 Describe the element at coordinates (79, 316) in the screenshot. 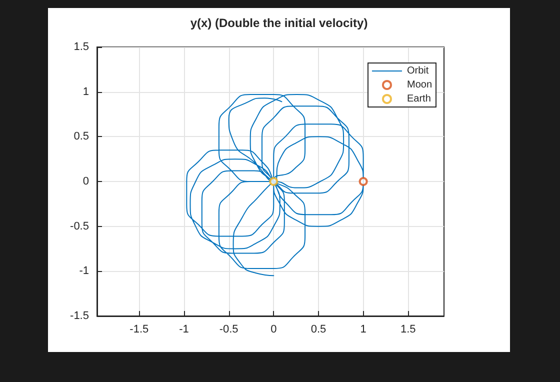

I see `y-tick-label: -1.5` at that location.